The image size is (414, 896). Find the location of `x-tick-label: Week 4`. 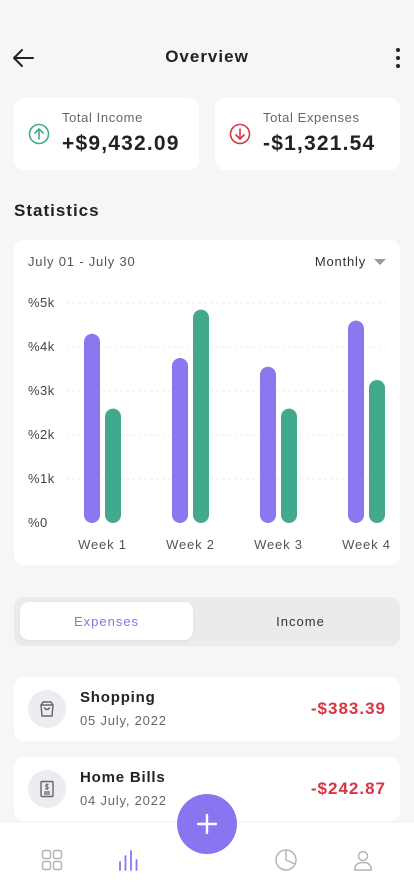

x-tick-label: Week 4 is located at coordinates (366, 544).